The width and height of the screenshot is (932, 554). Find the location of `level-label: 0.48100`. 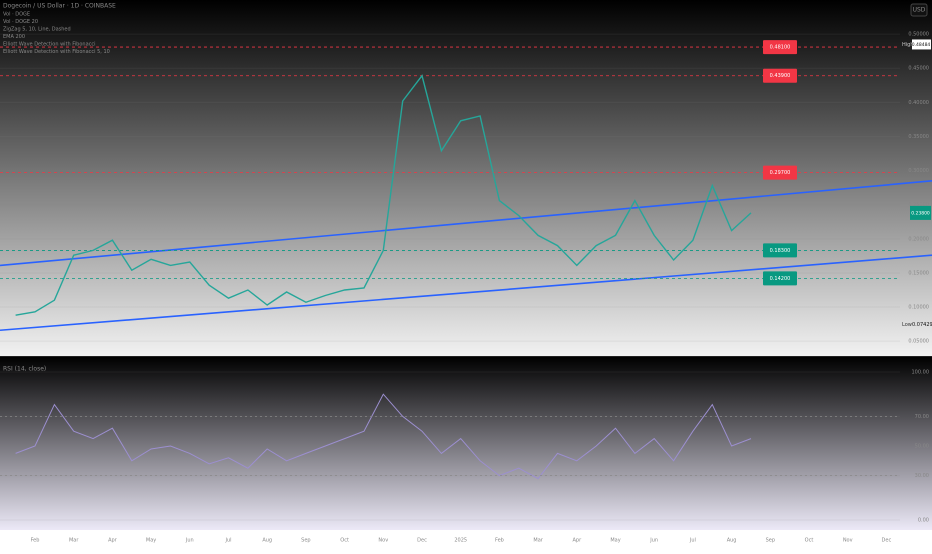

level-label: 0.48100 is located at coordinates (780, 48).